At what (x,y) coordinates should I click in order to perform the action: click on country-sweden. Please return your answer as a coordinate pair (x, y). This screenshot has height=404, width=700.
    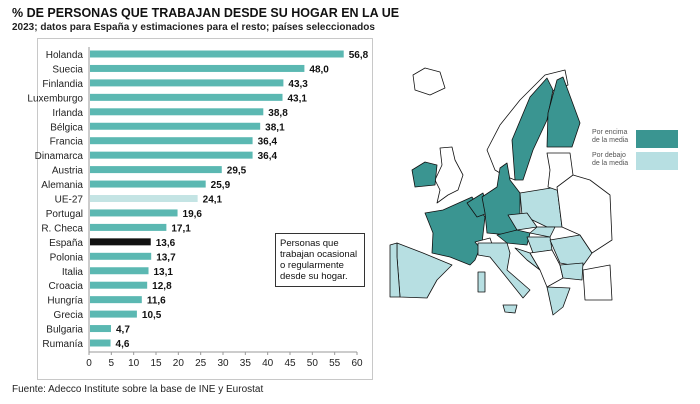
    Looking at the image, I should click on (532, 129).